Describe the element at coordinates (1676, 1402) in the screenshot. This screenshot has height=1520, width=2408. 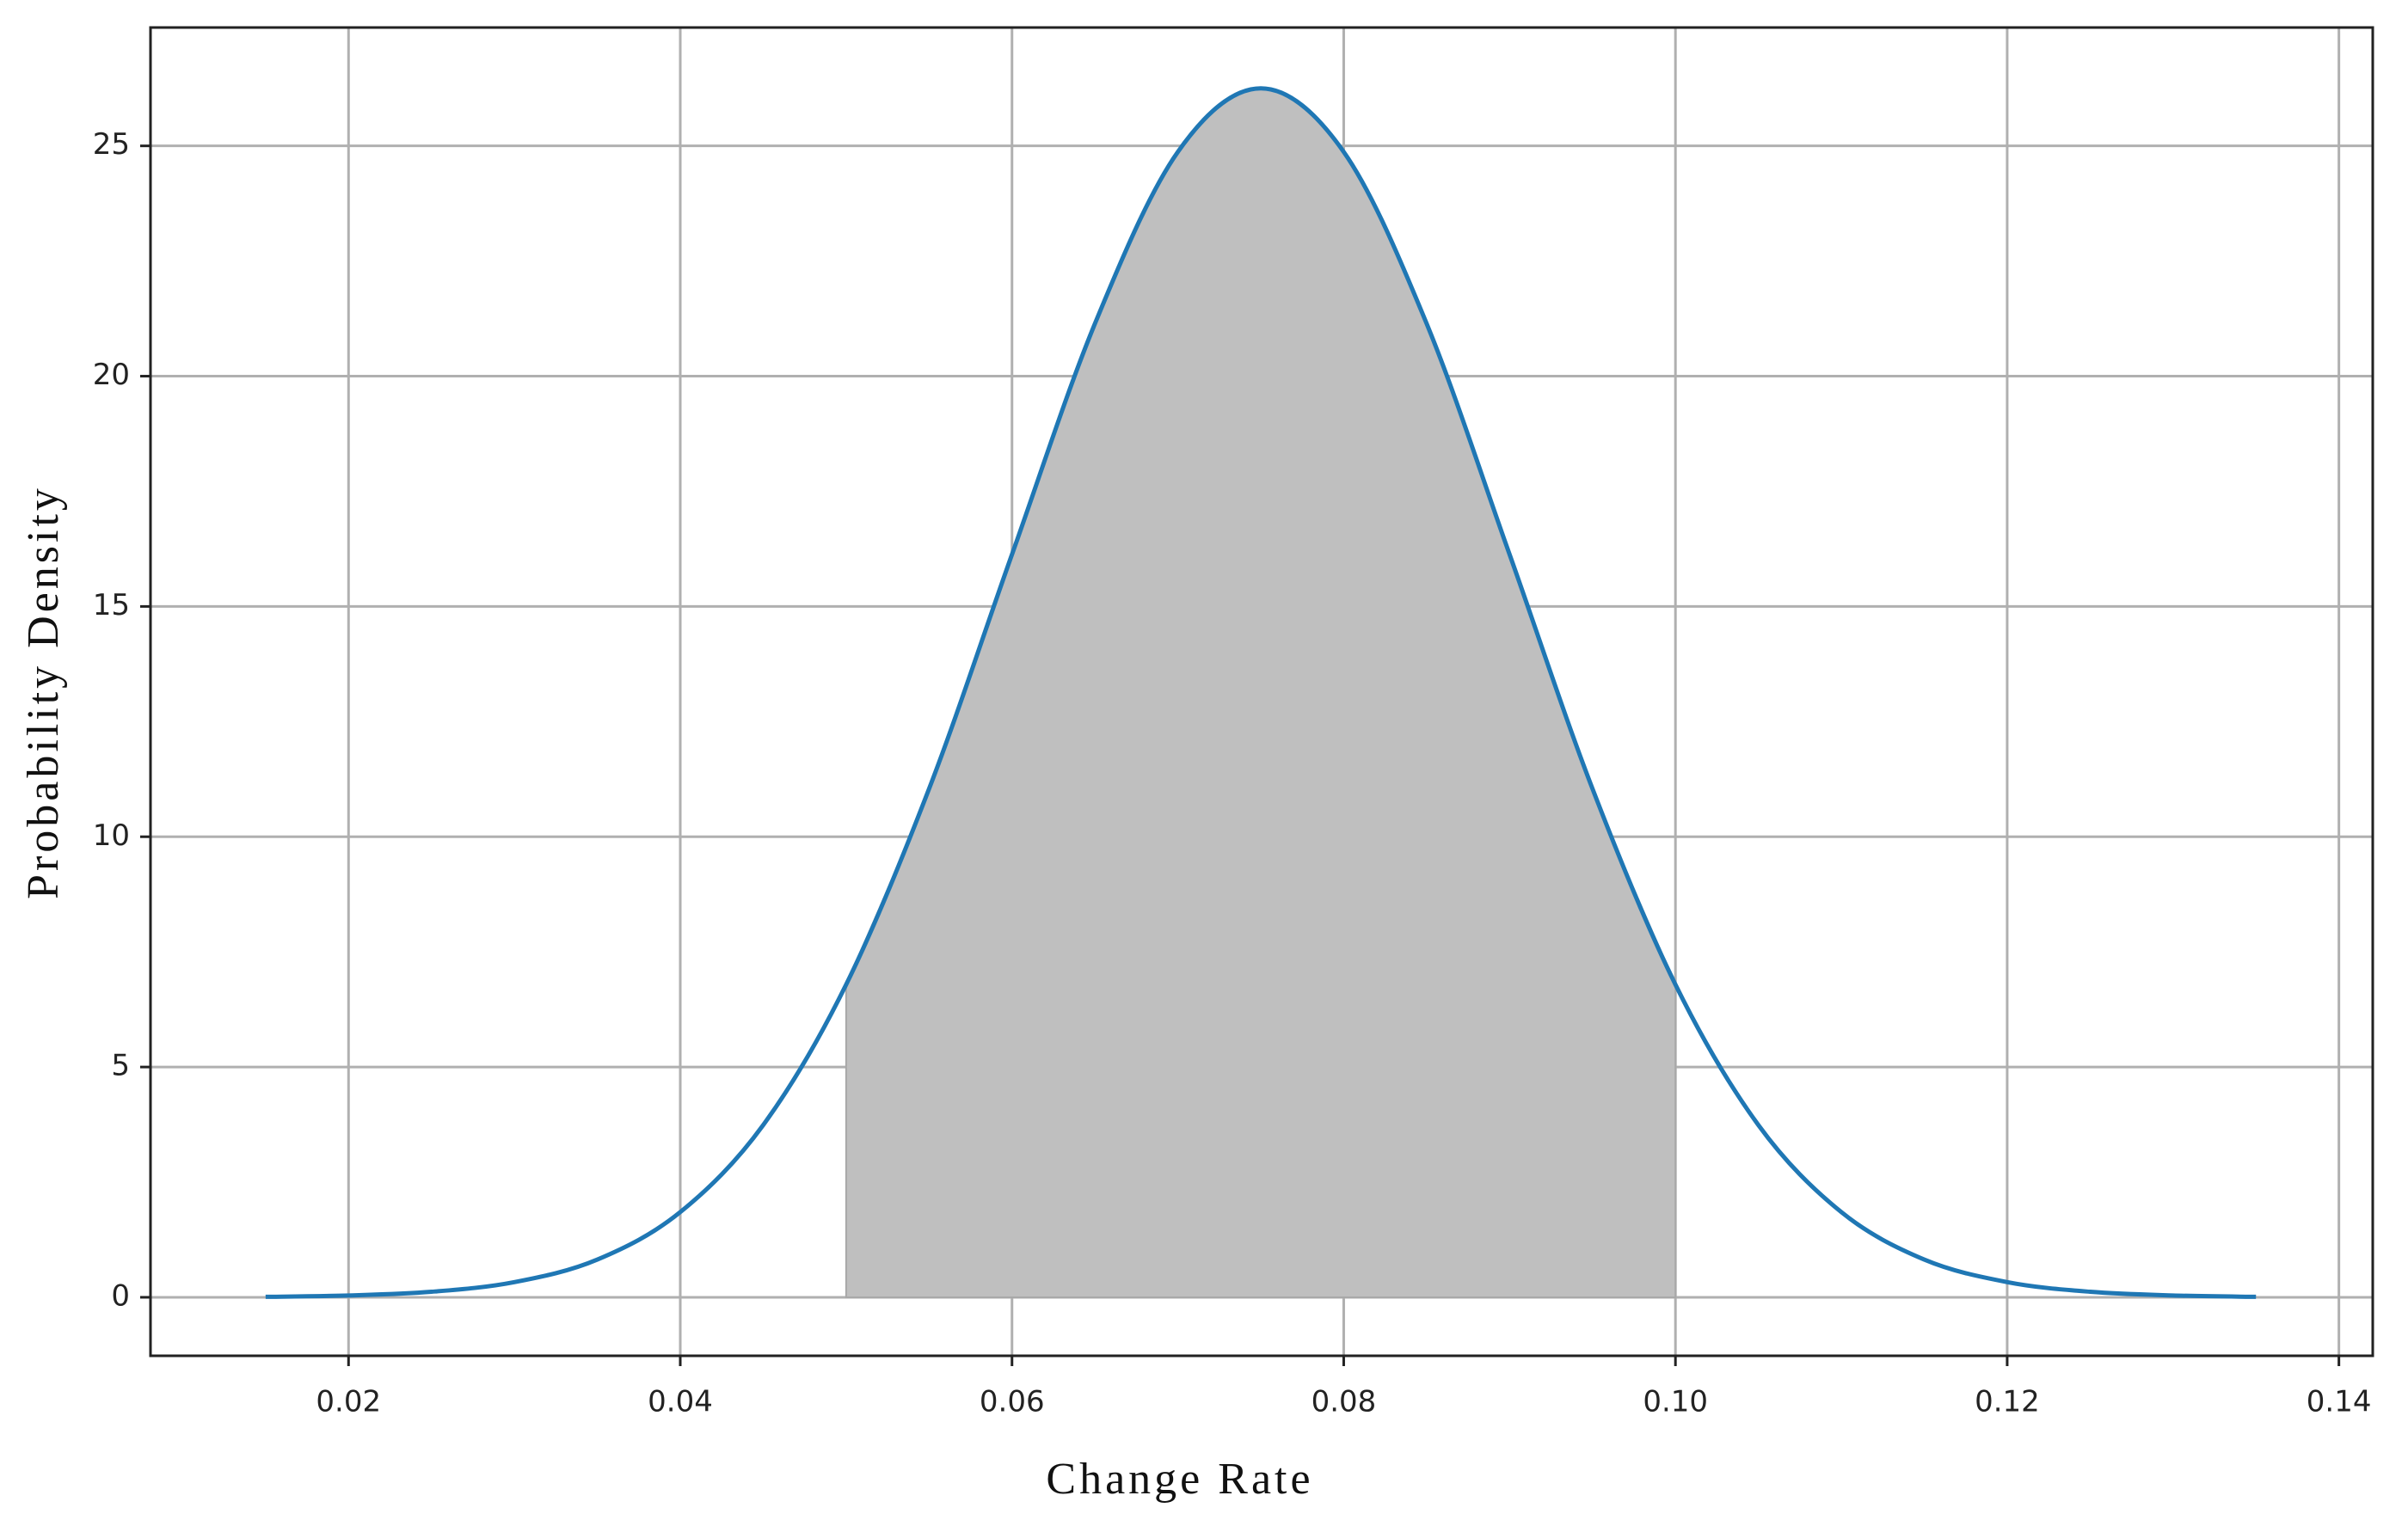
I see `x-tick-label: 0.10` at that location.